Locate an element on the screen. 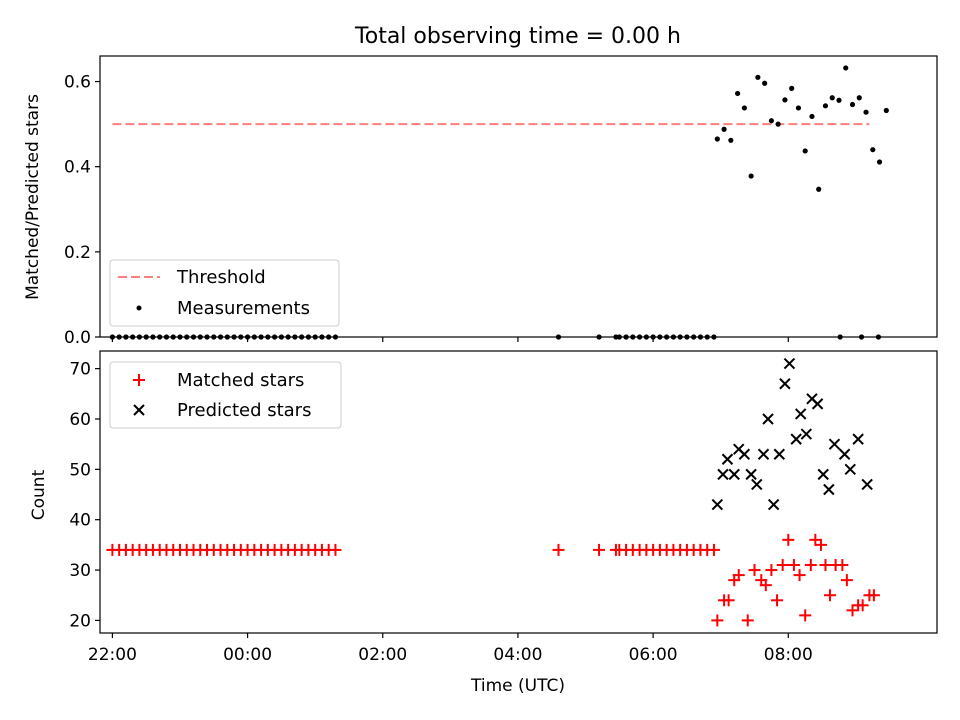 The image size is (960, 720). x-axis-label: Time (UTC) is located at coordinates (517, 686).